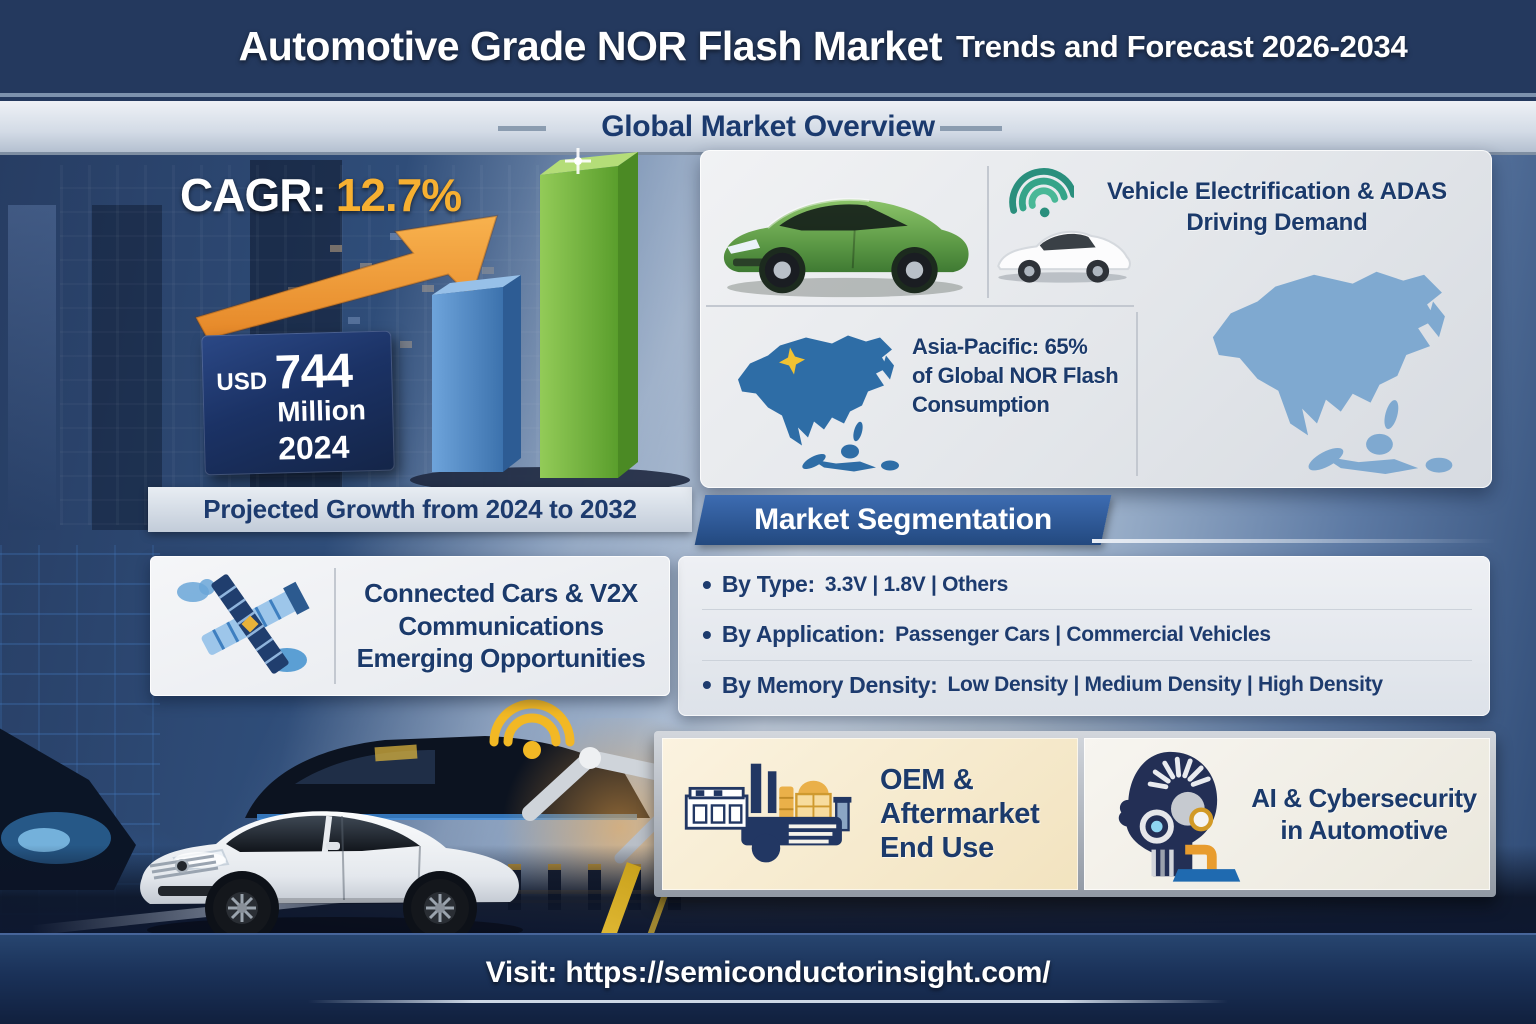 This screenshot has height=1024, width=1536. I want to click on page-title: Automotive Grade NOR Flash Market, so click(590, 46).